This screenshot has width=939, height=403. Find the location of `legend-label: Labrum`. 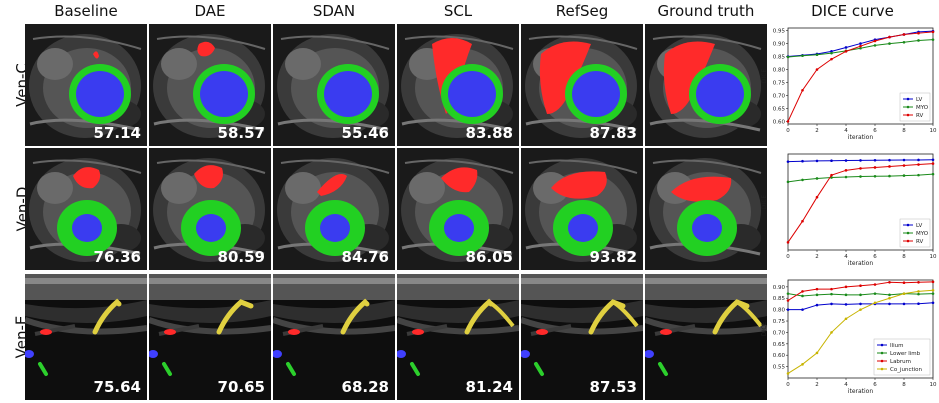

legend-label: Labrum is located at coordinates (900, 362).